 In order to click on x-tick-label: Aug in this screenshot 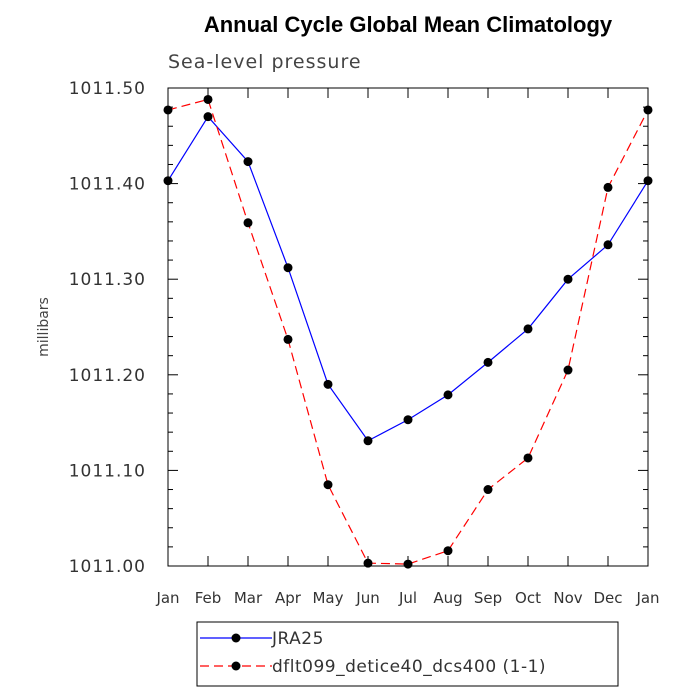, I will do `click(447, 598)`.